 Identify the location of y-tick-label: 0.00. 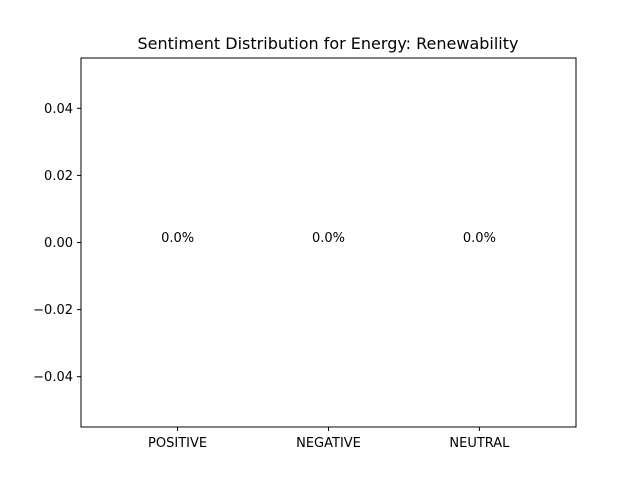
(58, 243).